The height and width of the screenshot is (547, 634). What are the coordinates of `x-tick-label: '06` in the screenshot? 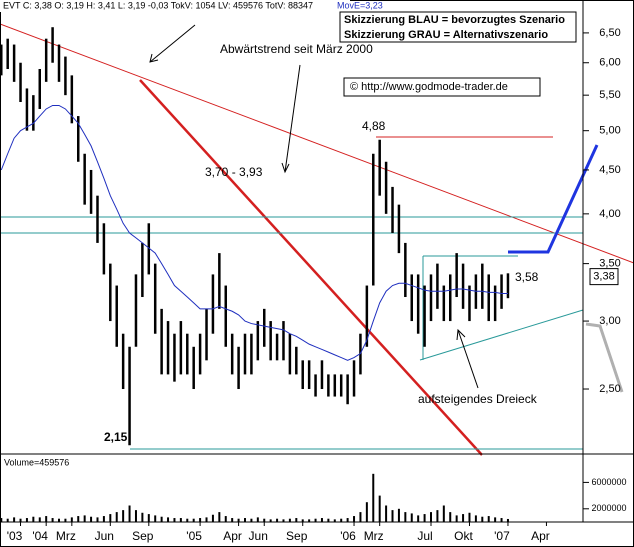 It's located at (348, 536).